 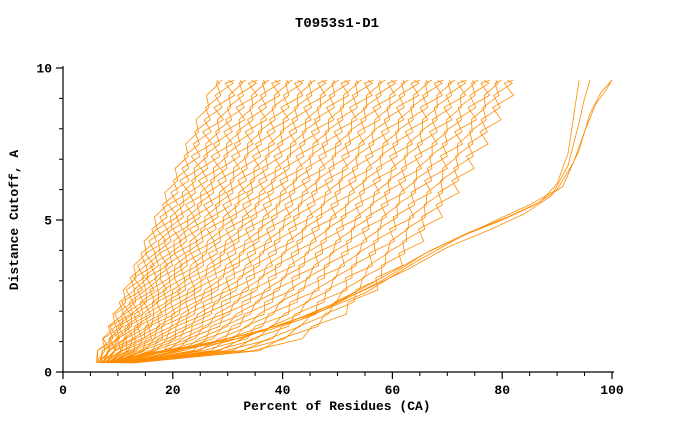 I want to click on x-tick-label: 20, so click(x=173, y=390).